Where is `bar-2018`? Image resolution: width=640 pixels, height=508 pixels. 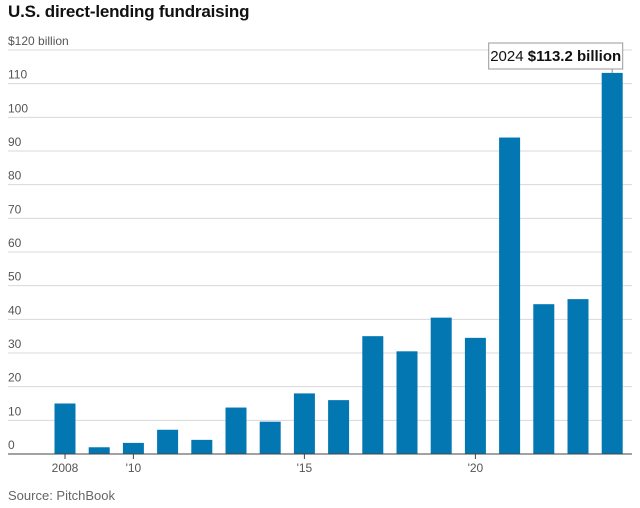
bar-2018 is located at coordinates (407, 402).